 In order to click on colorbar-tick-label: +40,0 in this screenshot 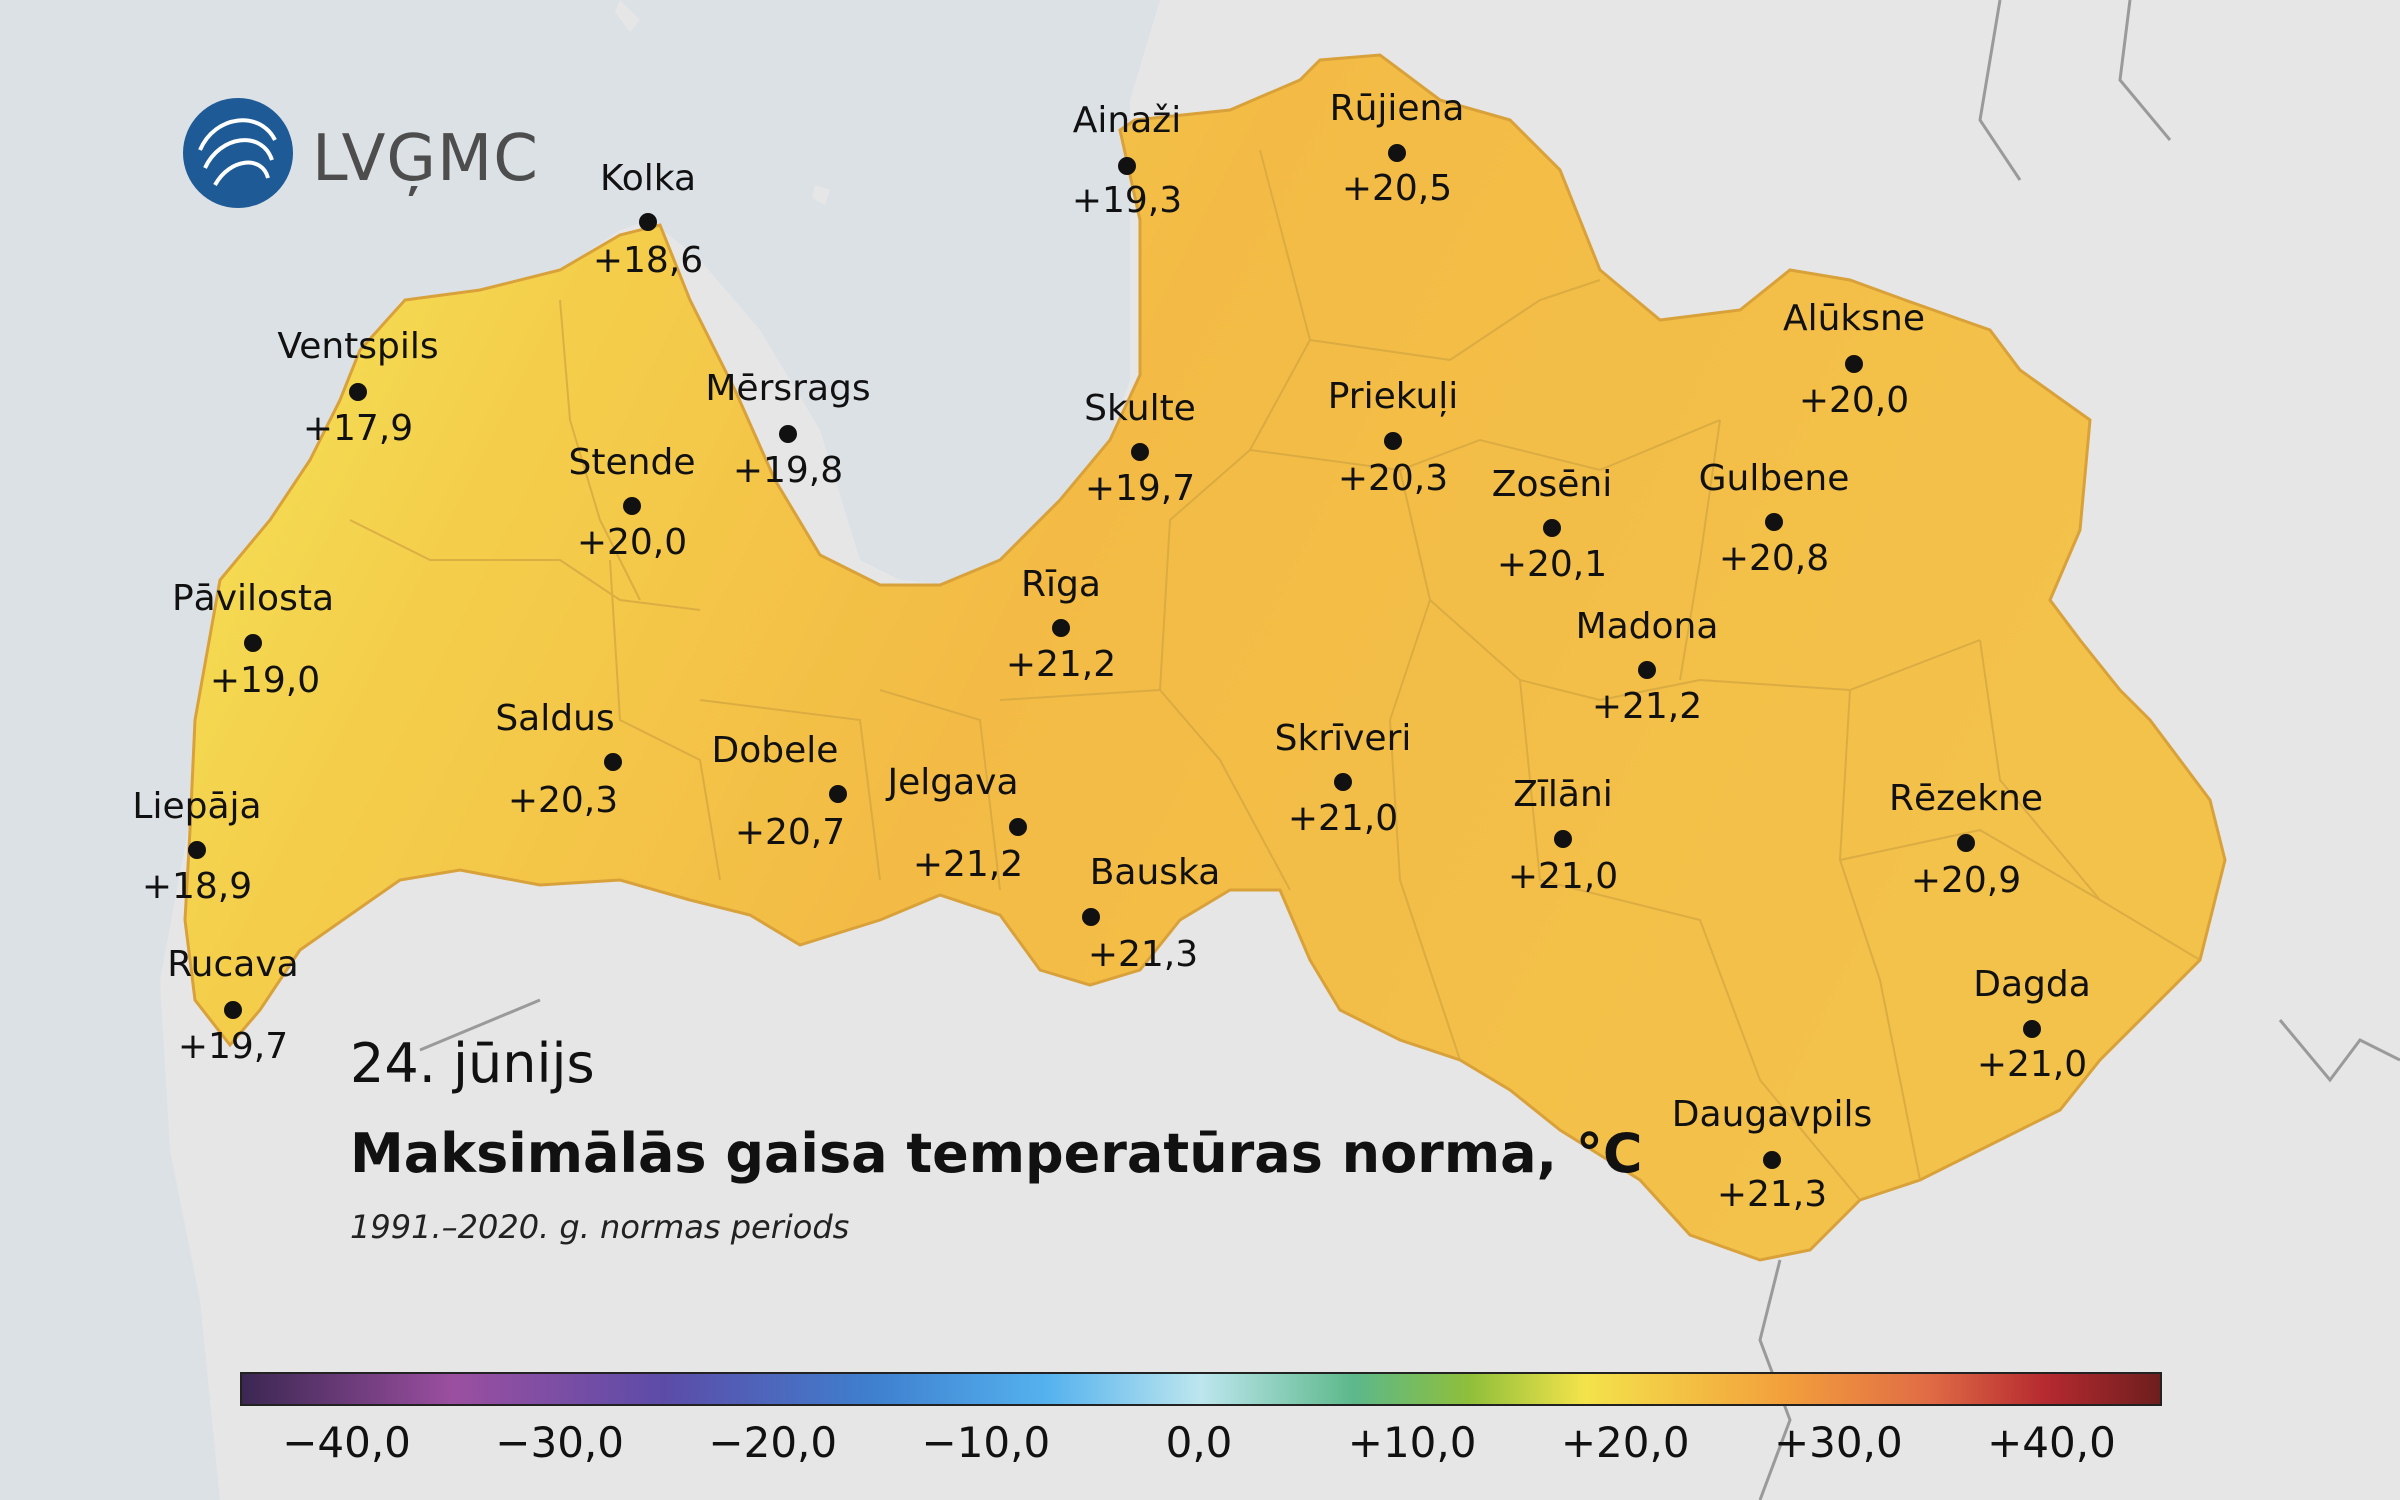, I will do `click(2051, 1442)`.